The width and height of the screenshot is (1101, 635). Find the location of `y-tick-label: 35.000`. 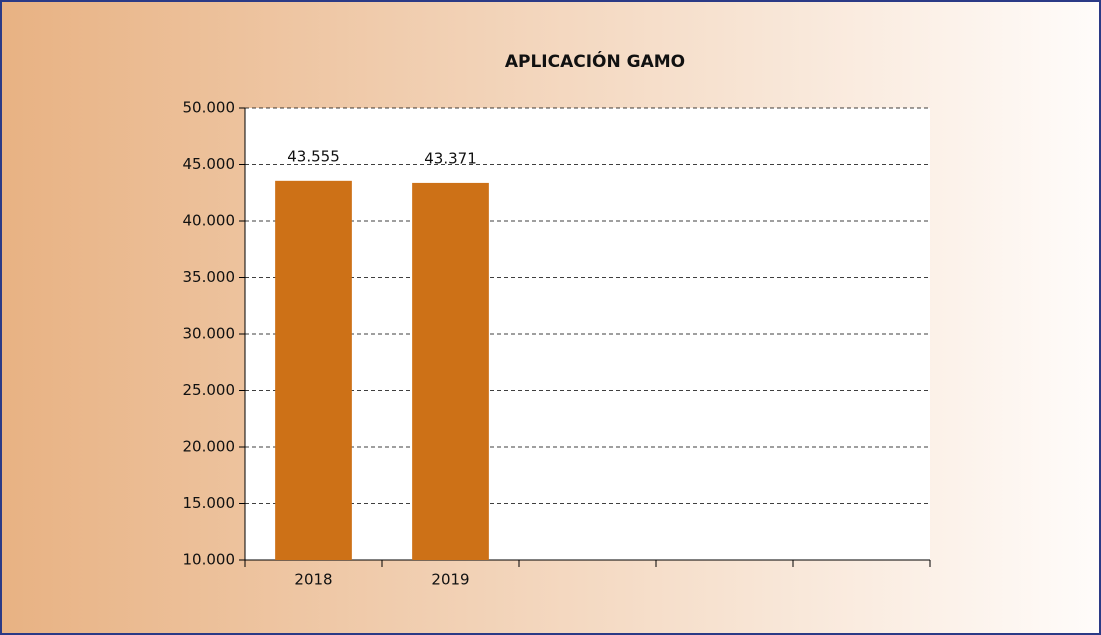

y-tick-label: 35.000 is located at coordinates (209, 277).